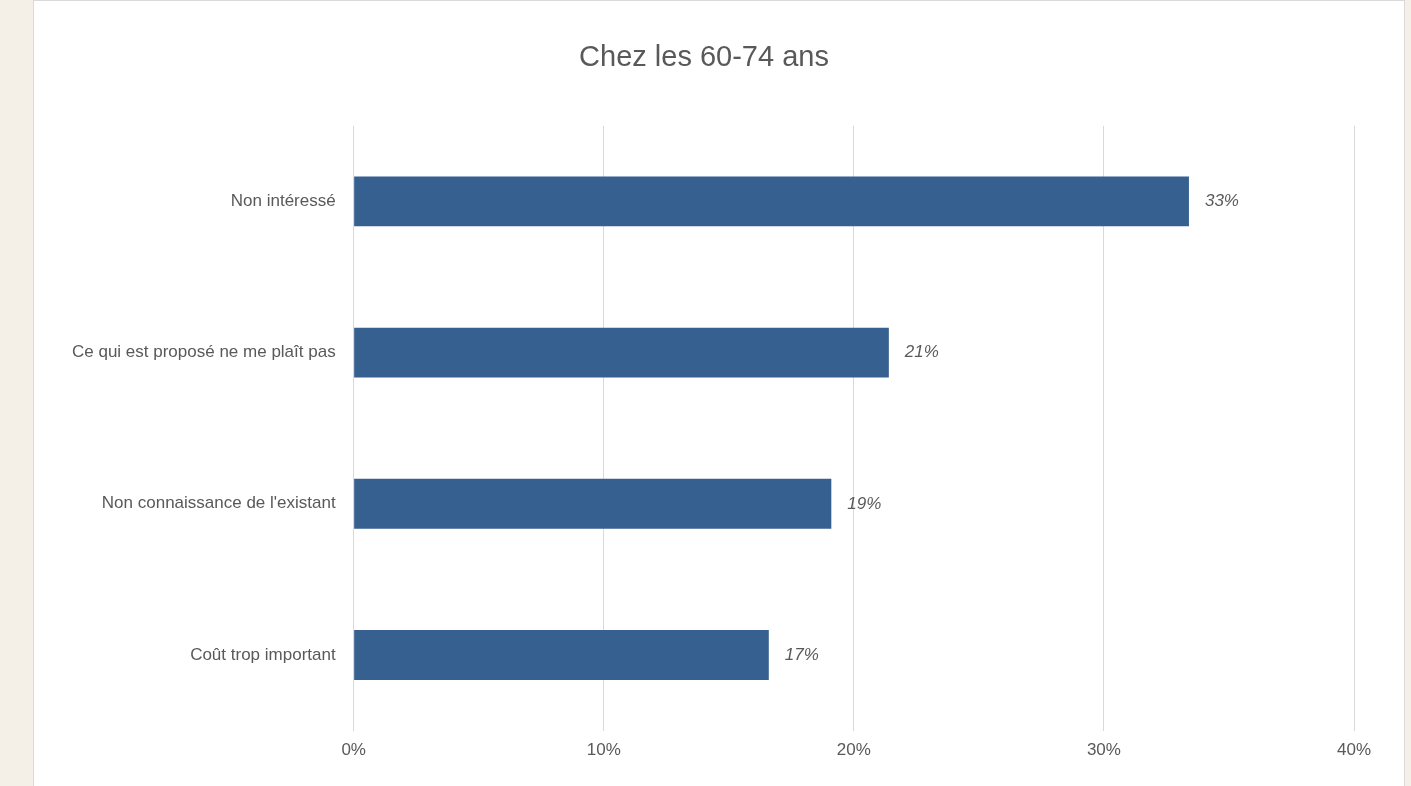 This screenshot has height=786, width=1411. What do you see at coordinates (864, 503) in the screenshot?
I see `data-label: 19%` at bounding box center [864, 503].